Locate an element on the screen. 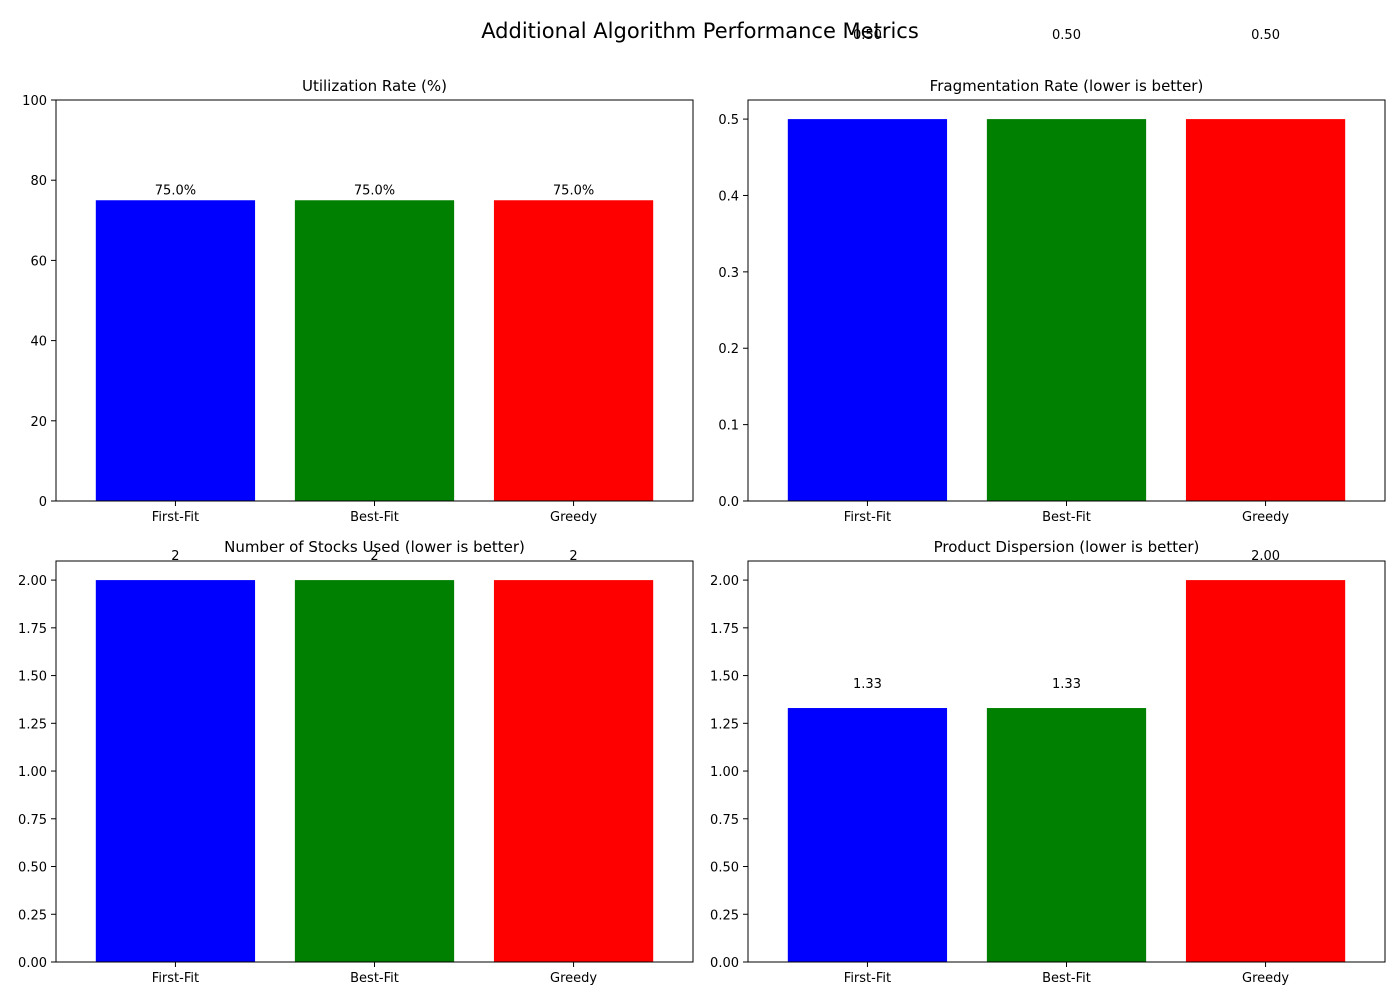  y-tick-label: 0.5 is located at coordinates (728, 120).